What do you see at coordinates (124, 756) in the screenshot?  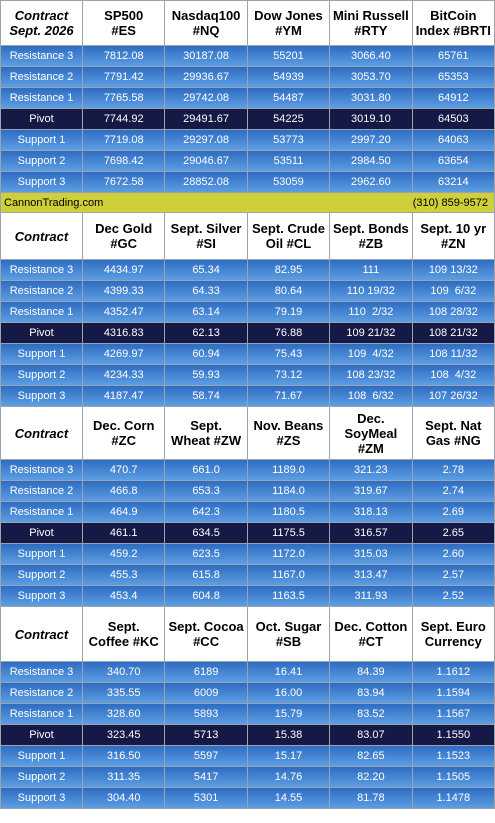 I see `level-cell: 316.50` at bounding box center [124, 756].